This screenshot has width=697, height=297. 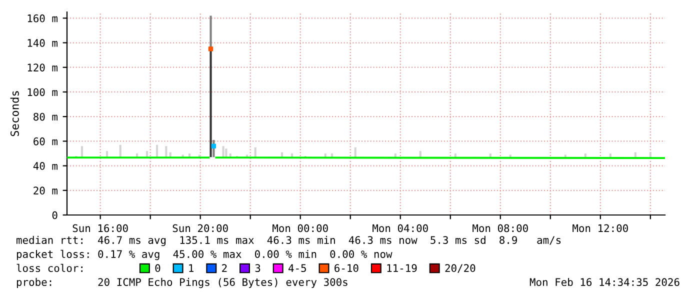 What do you see at coordinates (402, 268) in the screenshot?
I see `legend-label: 11-19` at bounding box center [402, 268].